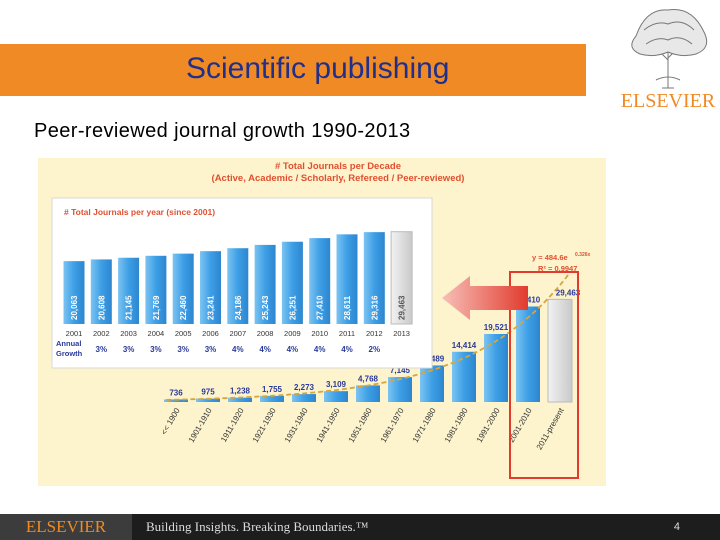 Image resolution: width=720 pixels, height=540 pixels. Describe the element at coordinates (401, 333) in the screenshot. I see `year-tick-label: 2013` at that location.